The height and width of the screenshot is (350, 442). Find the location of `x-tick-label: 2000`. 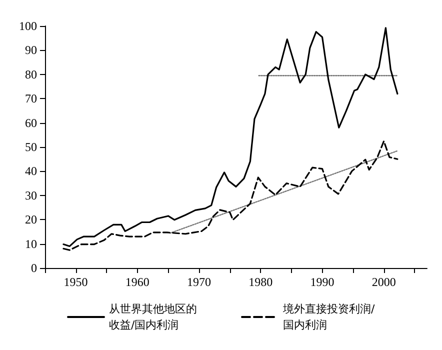

x-tick-label: 2000 is located at coordinates (384, 282).